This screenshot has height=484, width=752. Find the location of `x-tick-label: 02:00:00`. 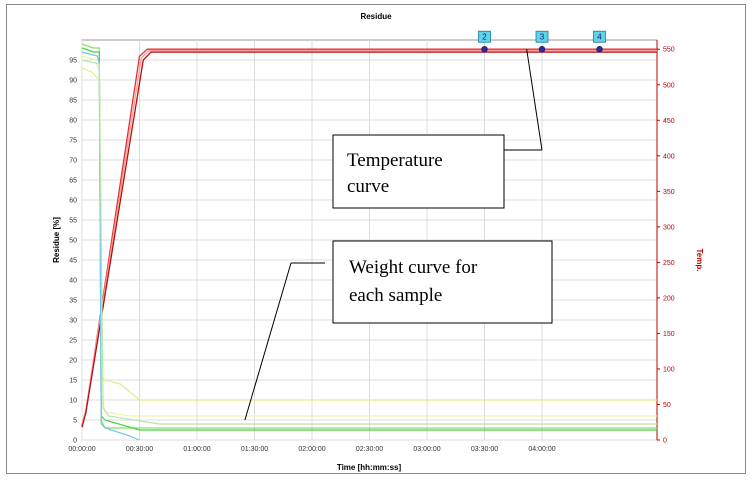

x-tick-label: 02:00:00 is located at coordinates (311, 449).